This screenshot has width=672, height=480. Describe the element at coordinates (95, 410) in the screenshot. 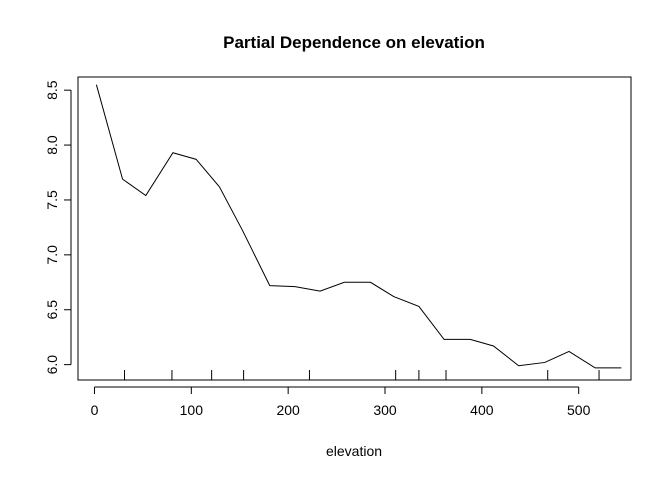

I see `x-tick-label: 0` at that location.